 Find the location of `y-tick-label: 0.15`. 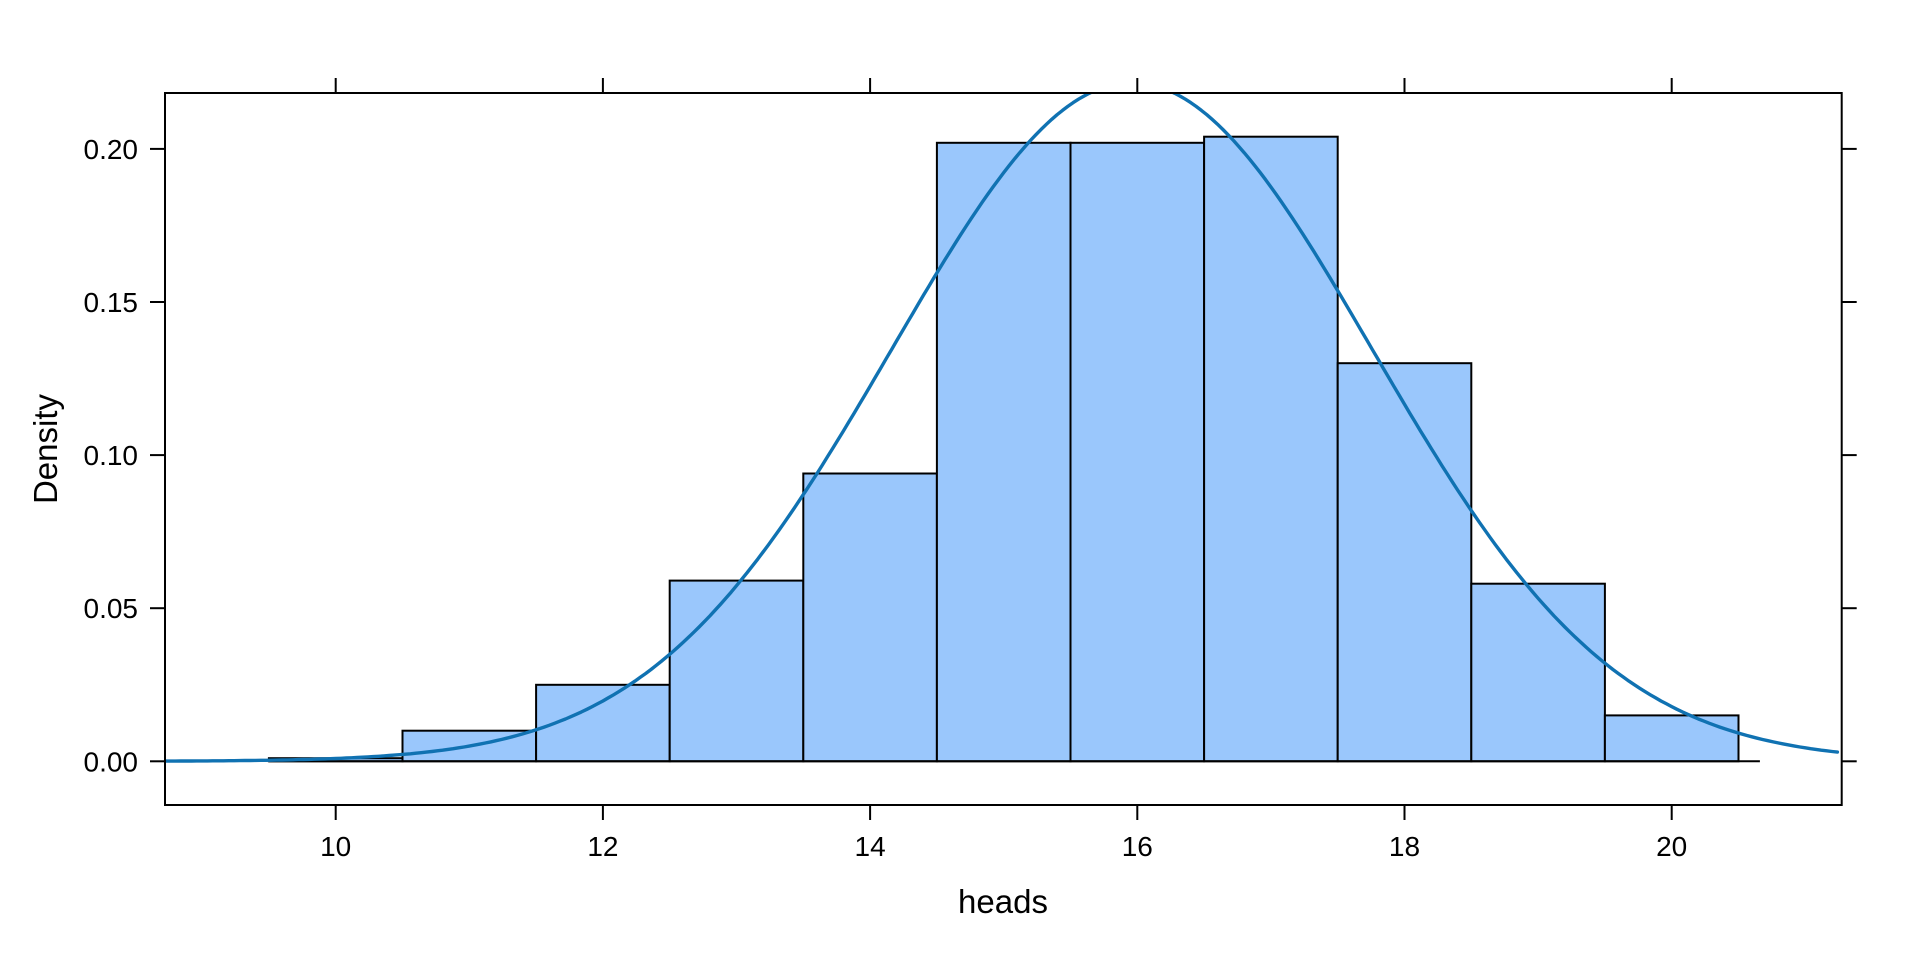

y-tick-label: 0.15 is located at coordinates (111, 302).